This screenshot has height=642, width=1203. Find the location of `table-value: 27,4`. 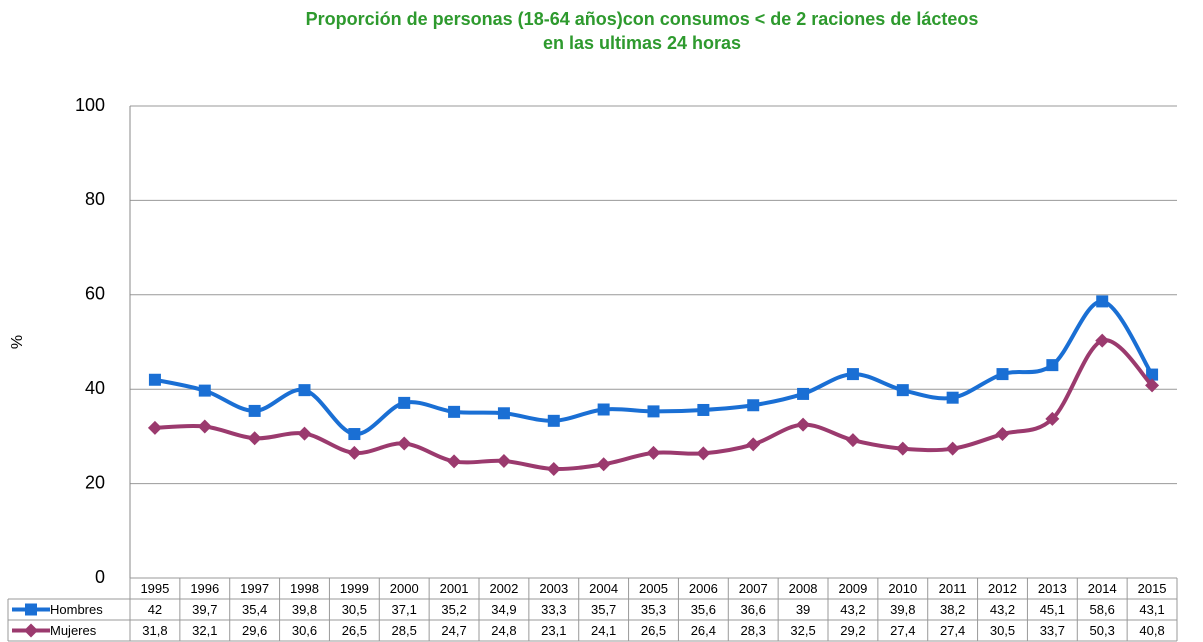

table-value: 27,4 is located at coordinates (952, 630).